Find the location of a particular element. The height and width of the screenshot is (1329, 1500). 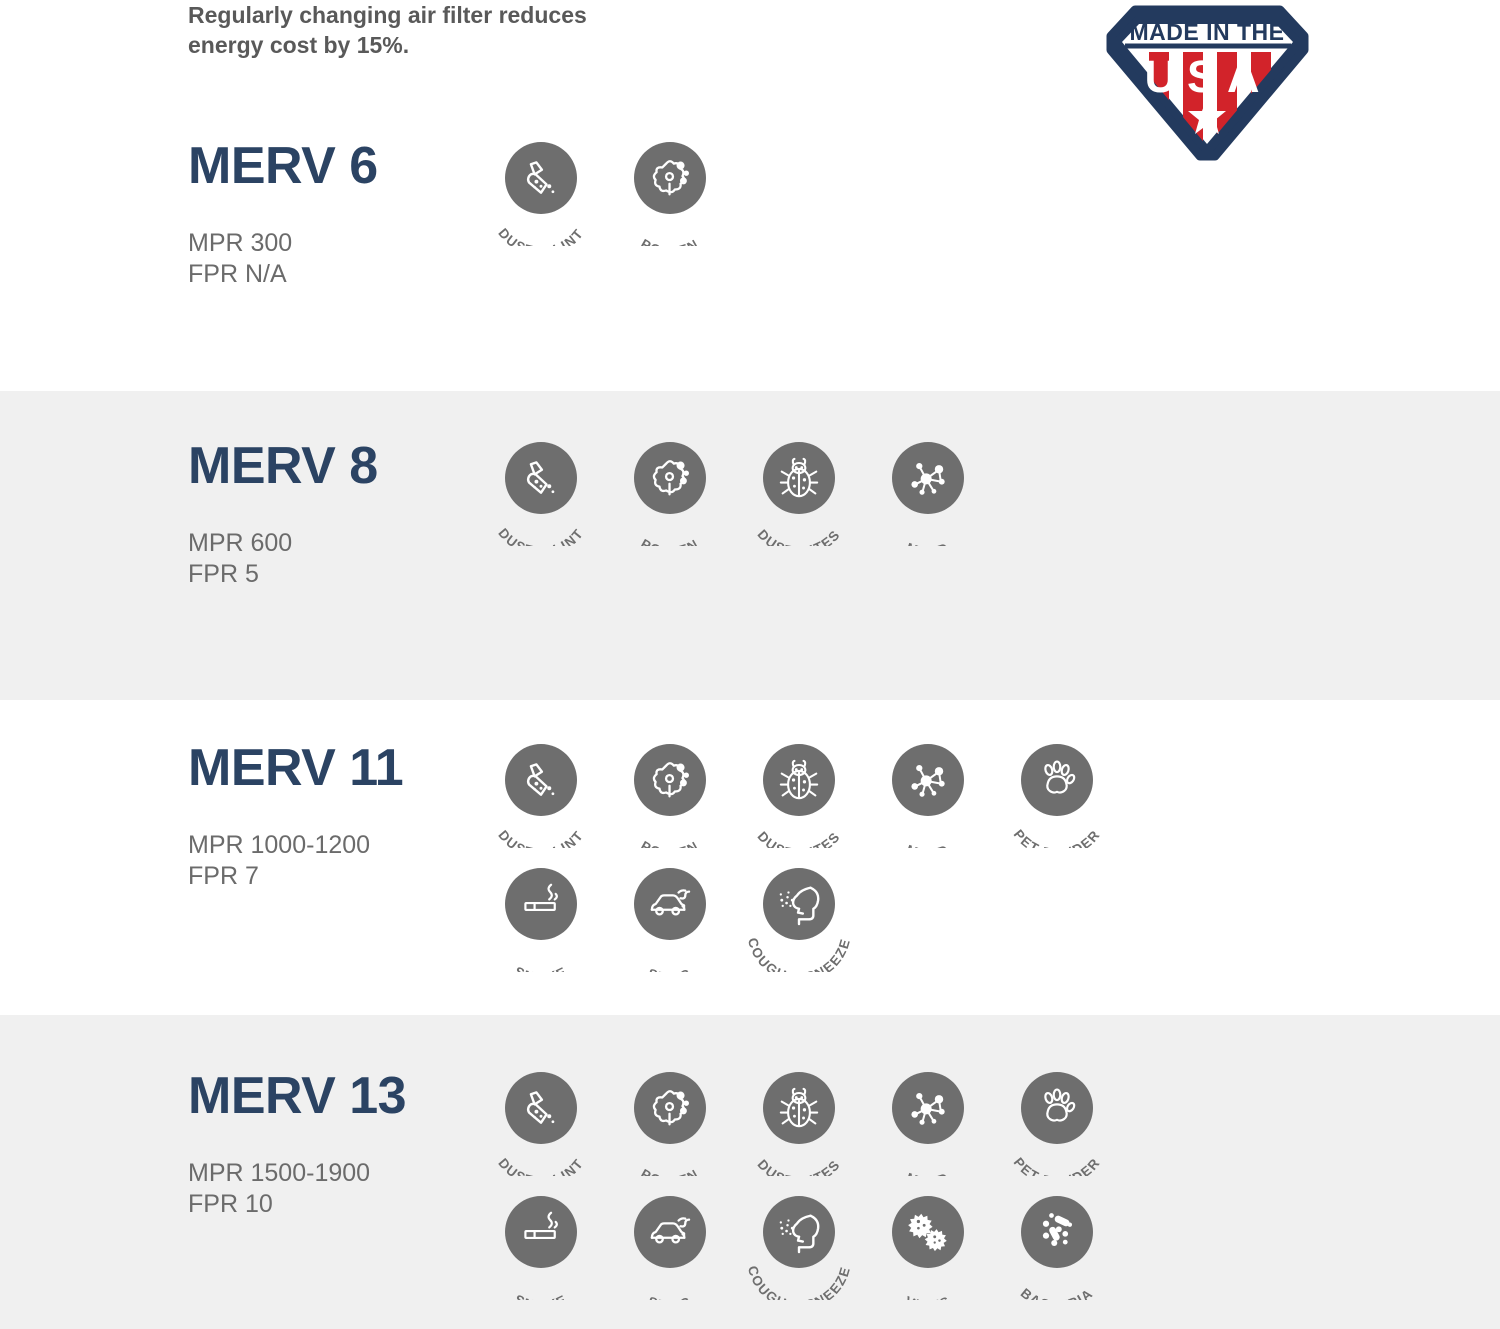

made-in-usa-shield-icon: MADE IN THE USA is located at coordinates (1207, 83).